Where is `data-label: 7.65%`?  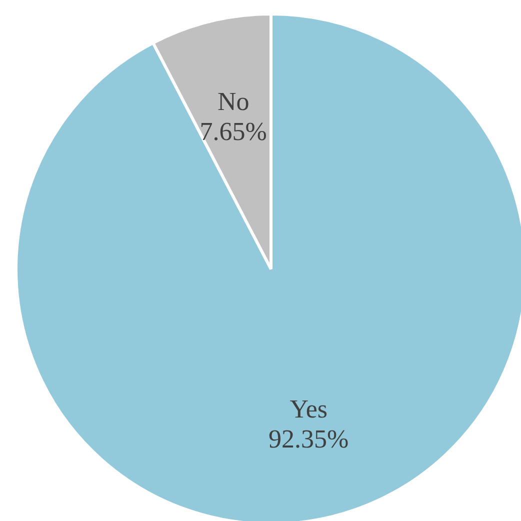 data-label: 7.65% is located at coordinates (233, 131).